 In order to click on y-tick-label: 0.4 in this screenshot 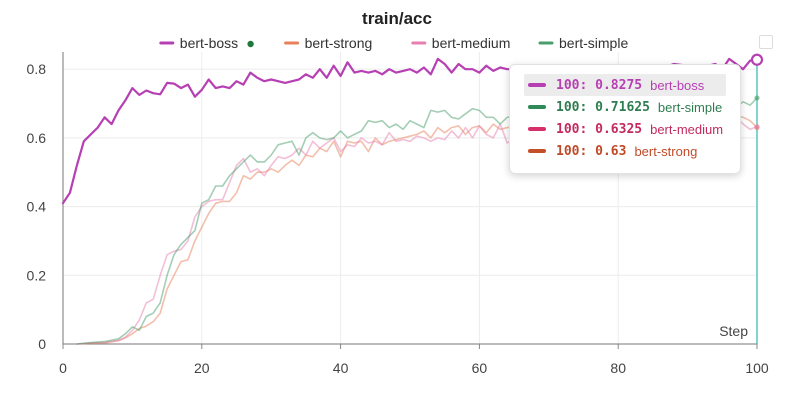, I will do `click(37, 207)`.